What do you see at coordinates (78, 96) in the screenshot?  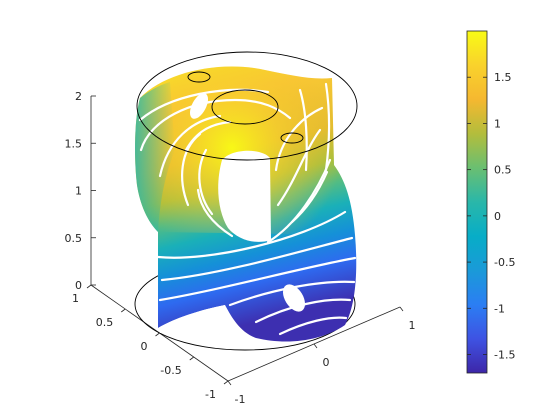 I see `z-tick-label: 2` at bounding box center [78, 96].